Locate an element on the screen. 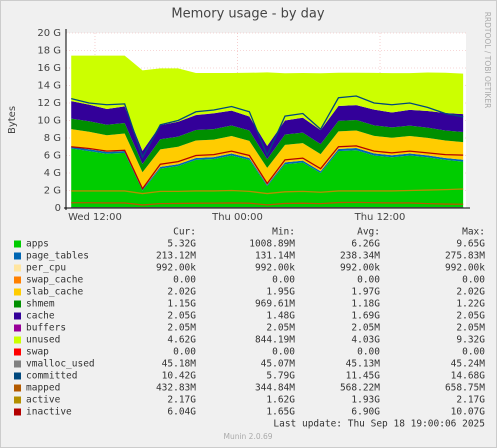  y-tick-label: 2 G is located at coordinates (52, 191).